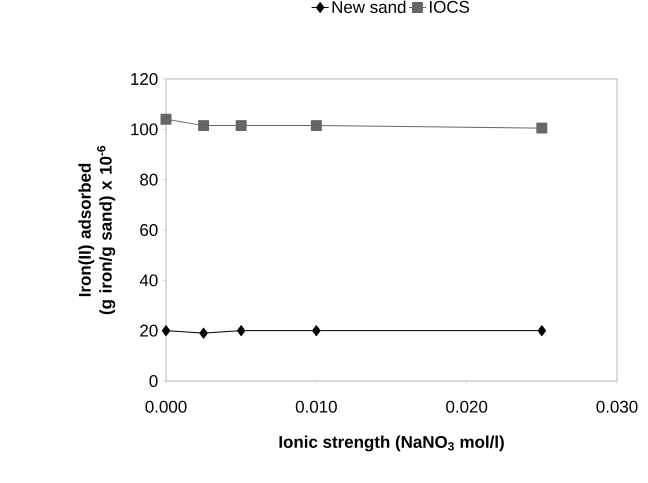 The width and height of the screenshot is (648, 483). I want to click on y-tick-label: 60, so click(149, 230).